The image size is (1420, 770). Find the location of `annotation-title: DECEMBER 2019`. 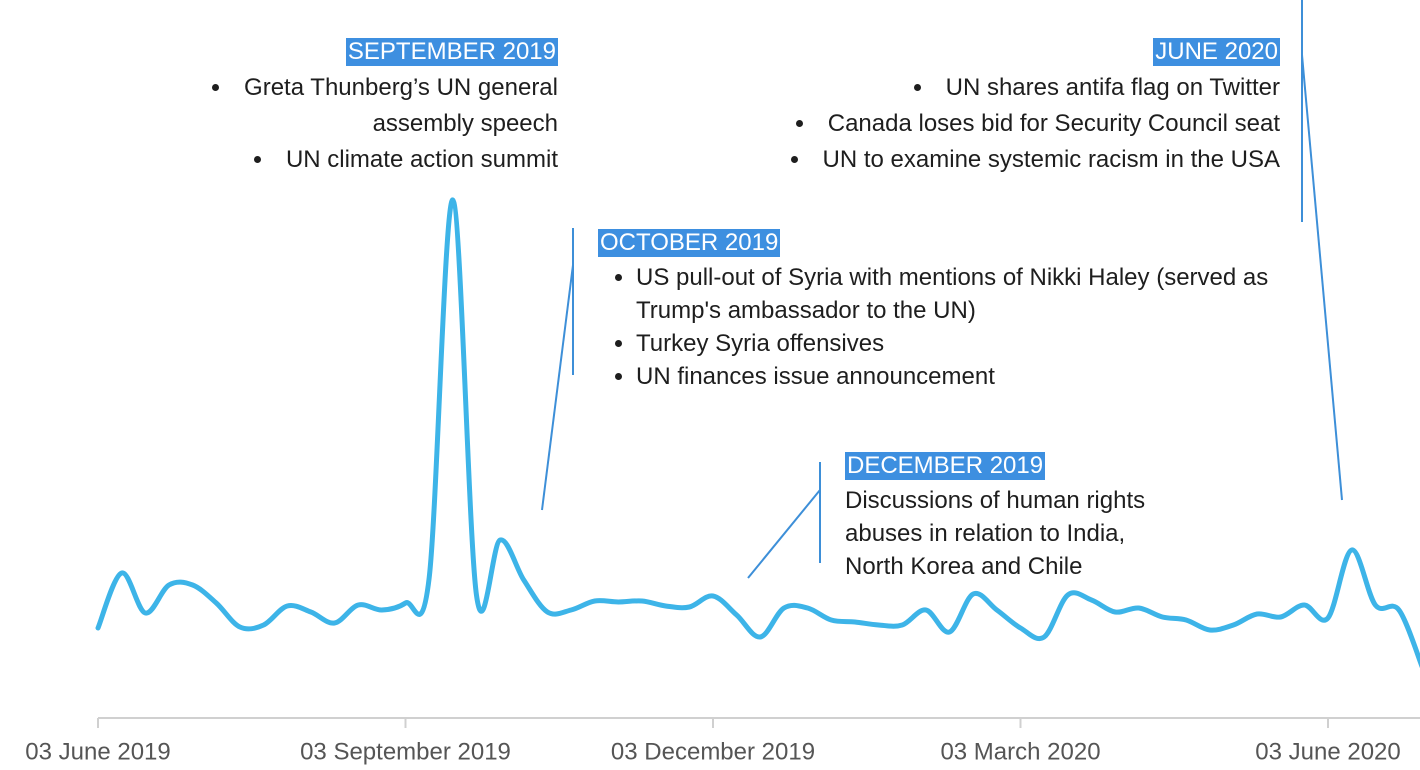

annotation-title: DECEMBER 2019 is located at coordinates (945, 466).